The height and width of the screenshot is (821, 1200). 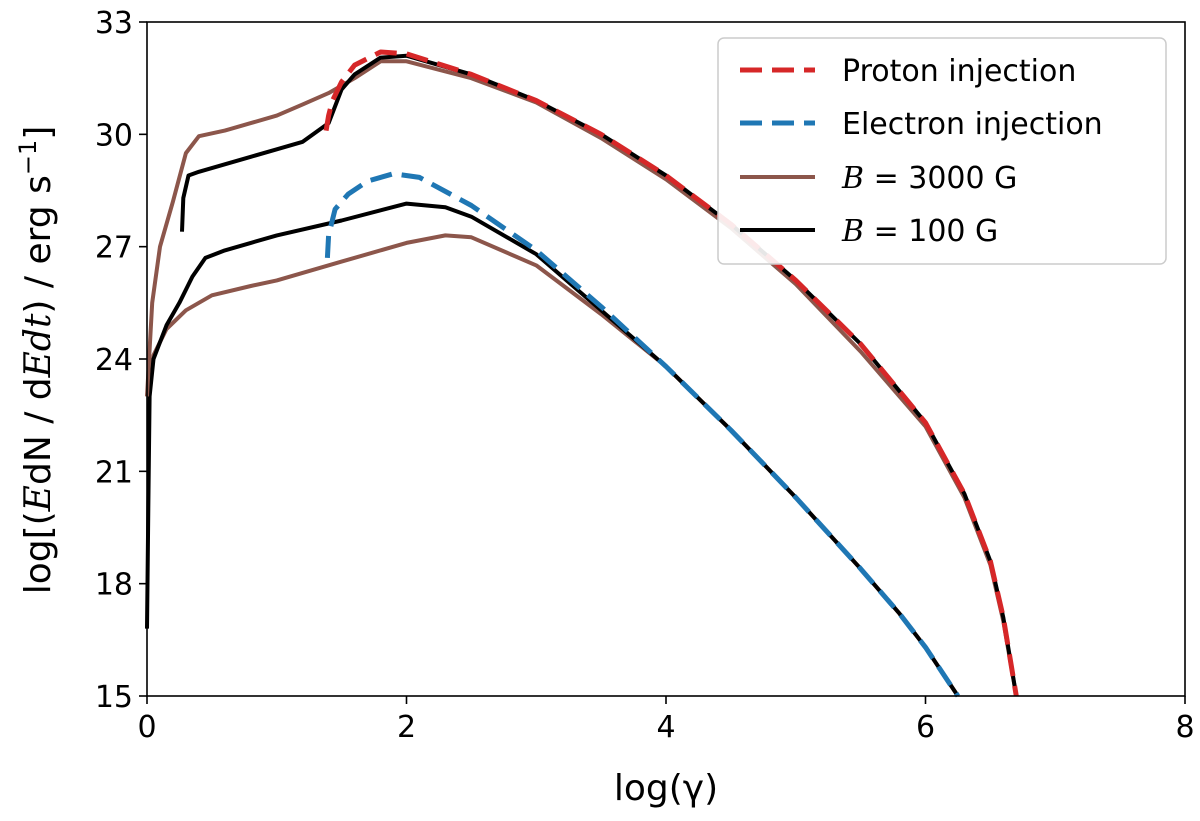 I want to click on legend-label-proton: Proton injection, so click(x=959, y=71).